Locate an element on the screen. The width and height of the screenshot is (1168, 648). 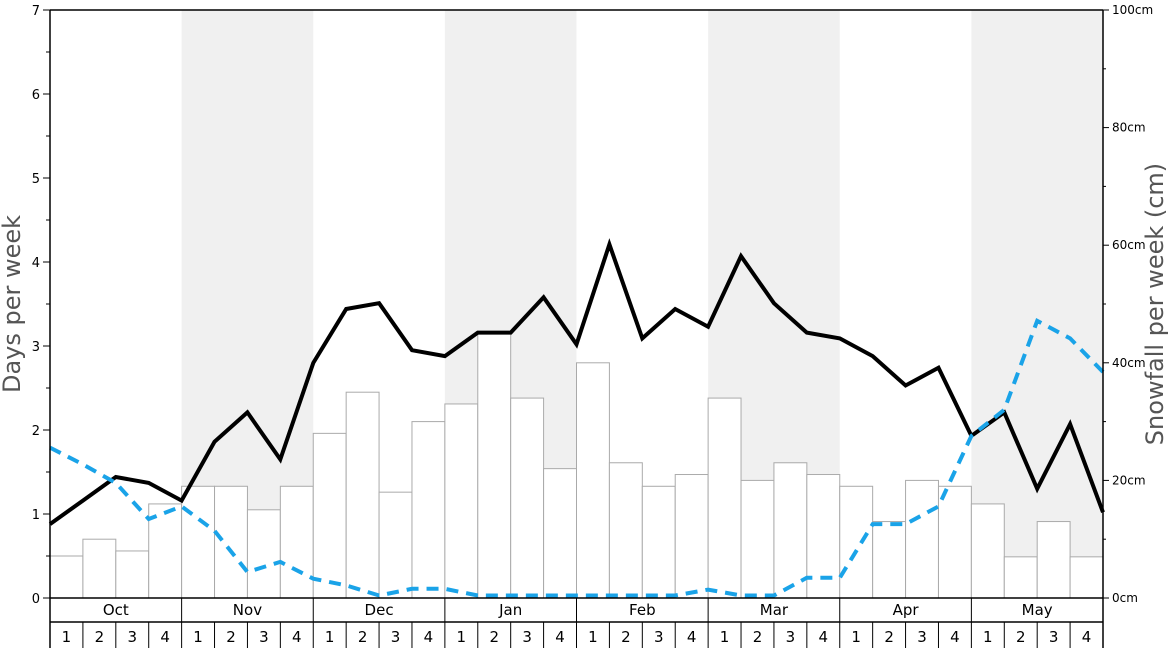
right-tick-label: 80cm is located at coordinates (1129, 128).